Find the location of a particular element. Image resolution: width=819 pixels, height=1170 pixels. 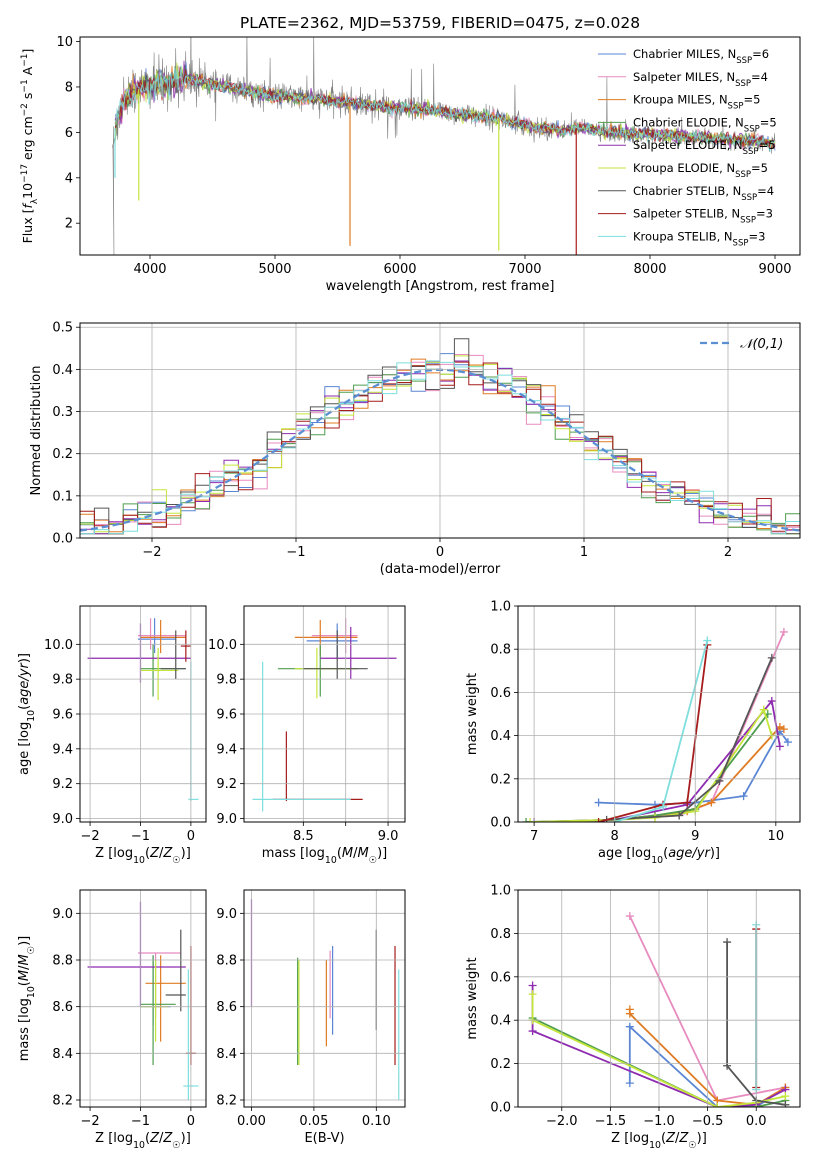

axes-frame is located at coordinates (659, 714).